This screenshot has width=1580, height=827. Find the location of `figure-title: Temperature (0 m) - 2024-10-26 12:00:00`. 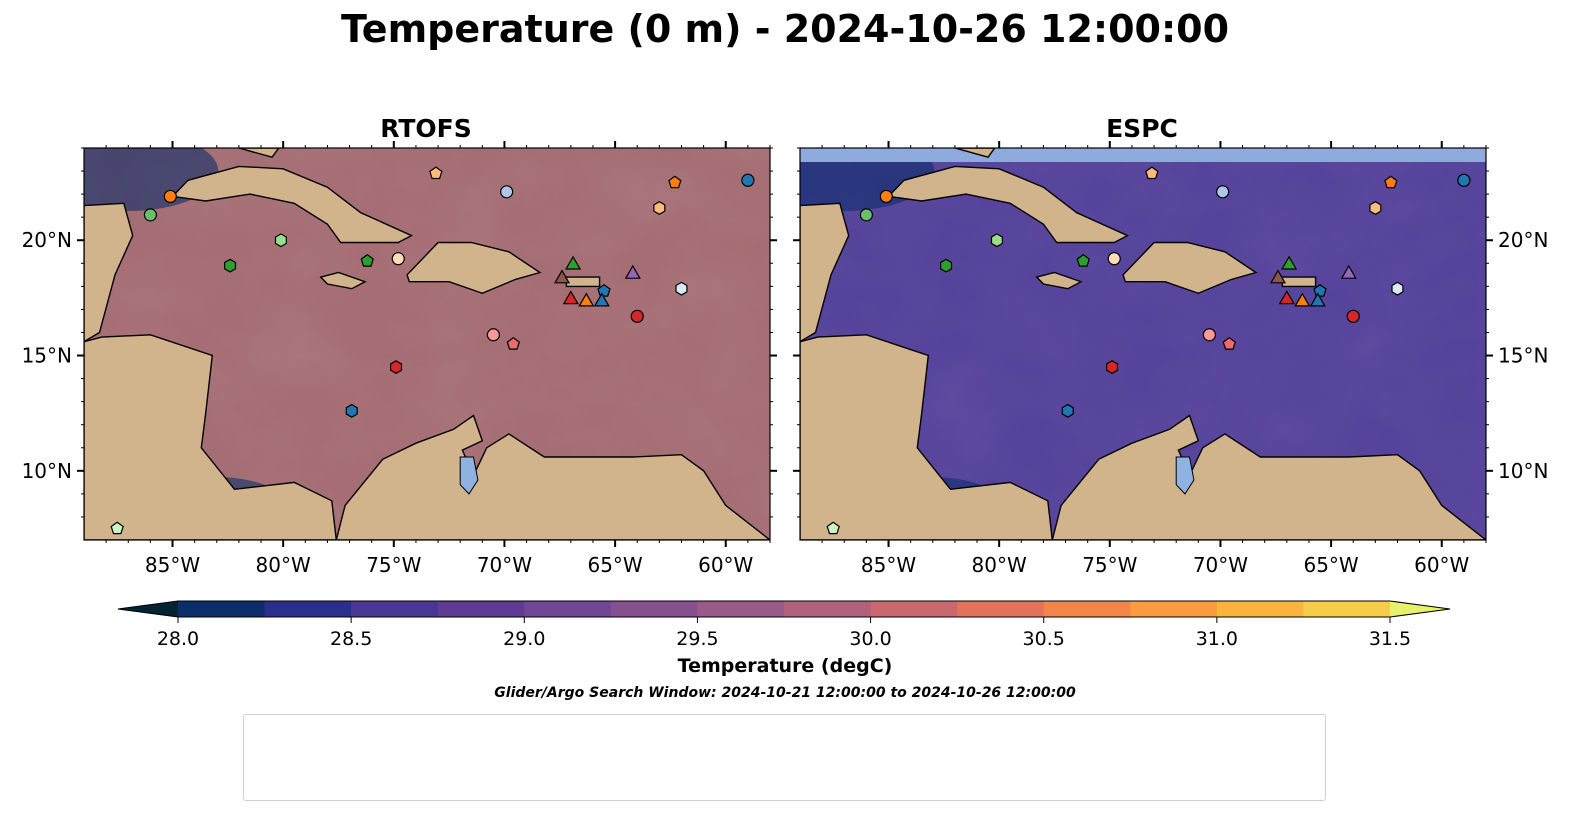

figure-title: Temperature (0 m) - 2024-10-26 12:00:00 is located at coordinates (785, 29).